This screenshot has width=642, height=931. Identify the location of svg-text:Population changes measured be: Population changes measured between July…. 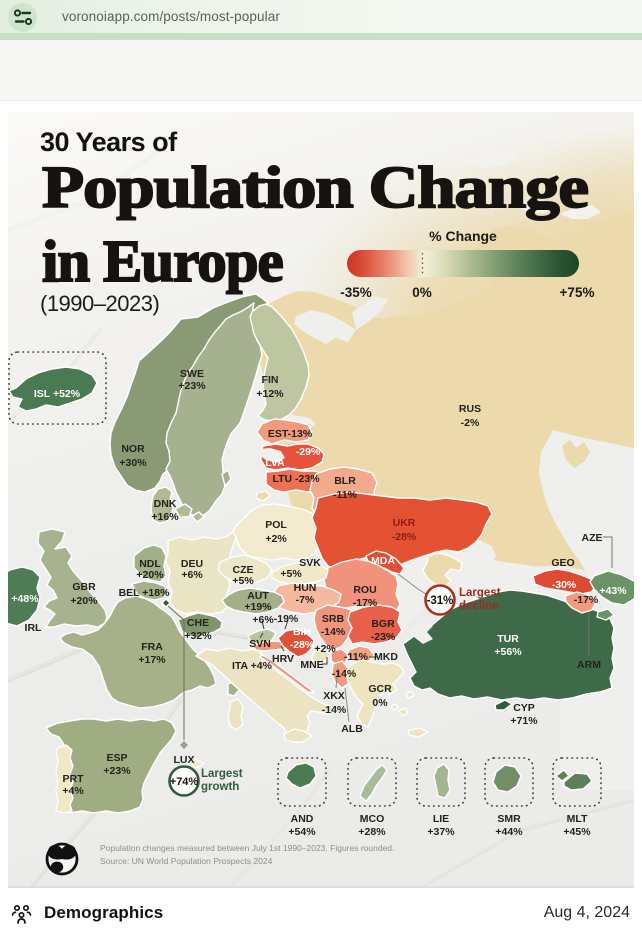
(247, 848).